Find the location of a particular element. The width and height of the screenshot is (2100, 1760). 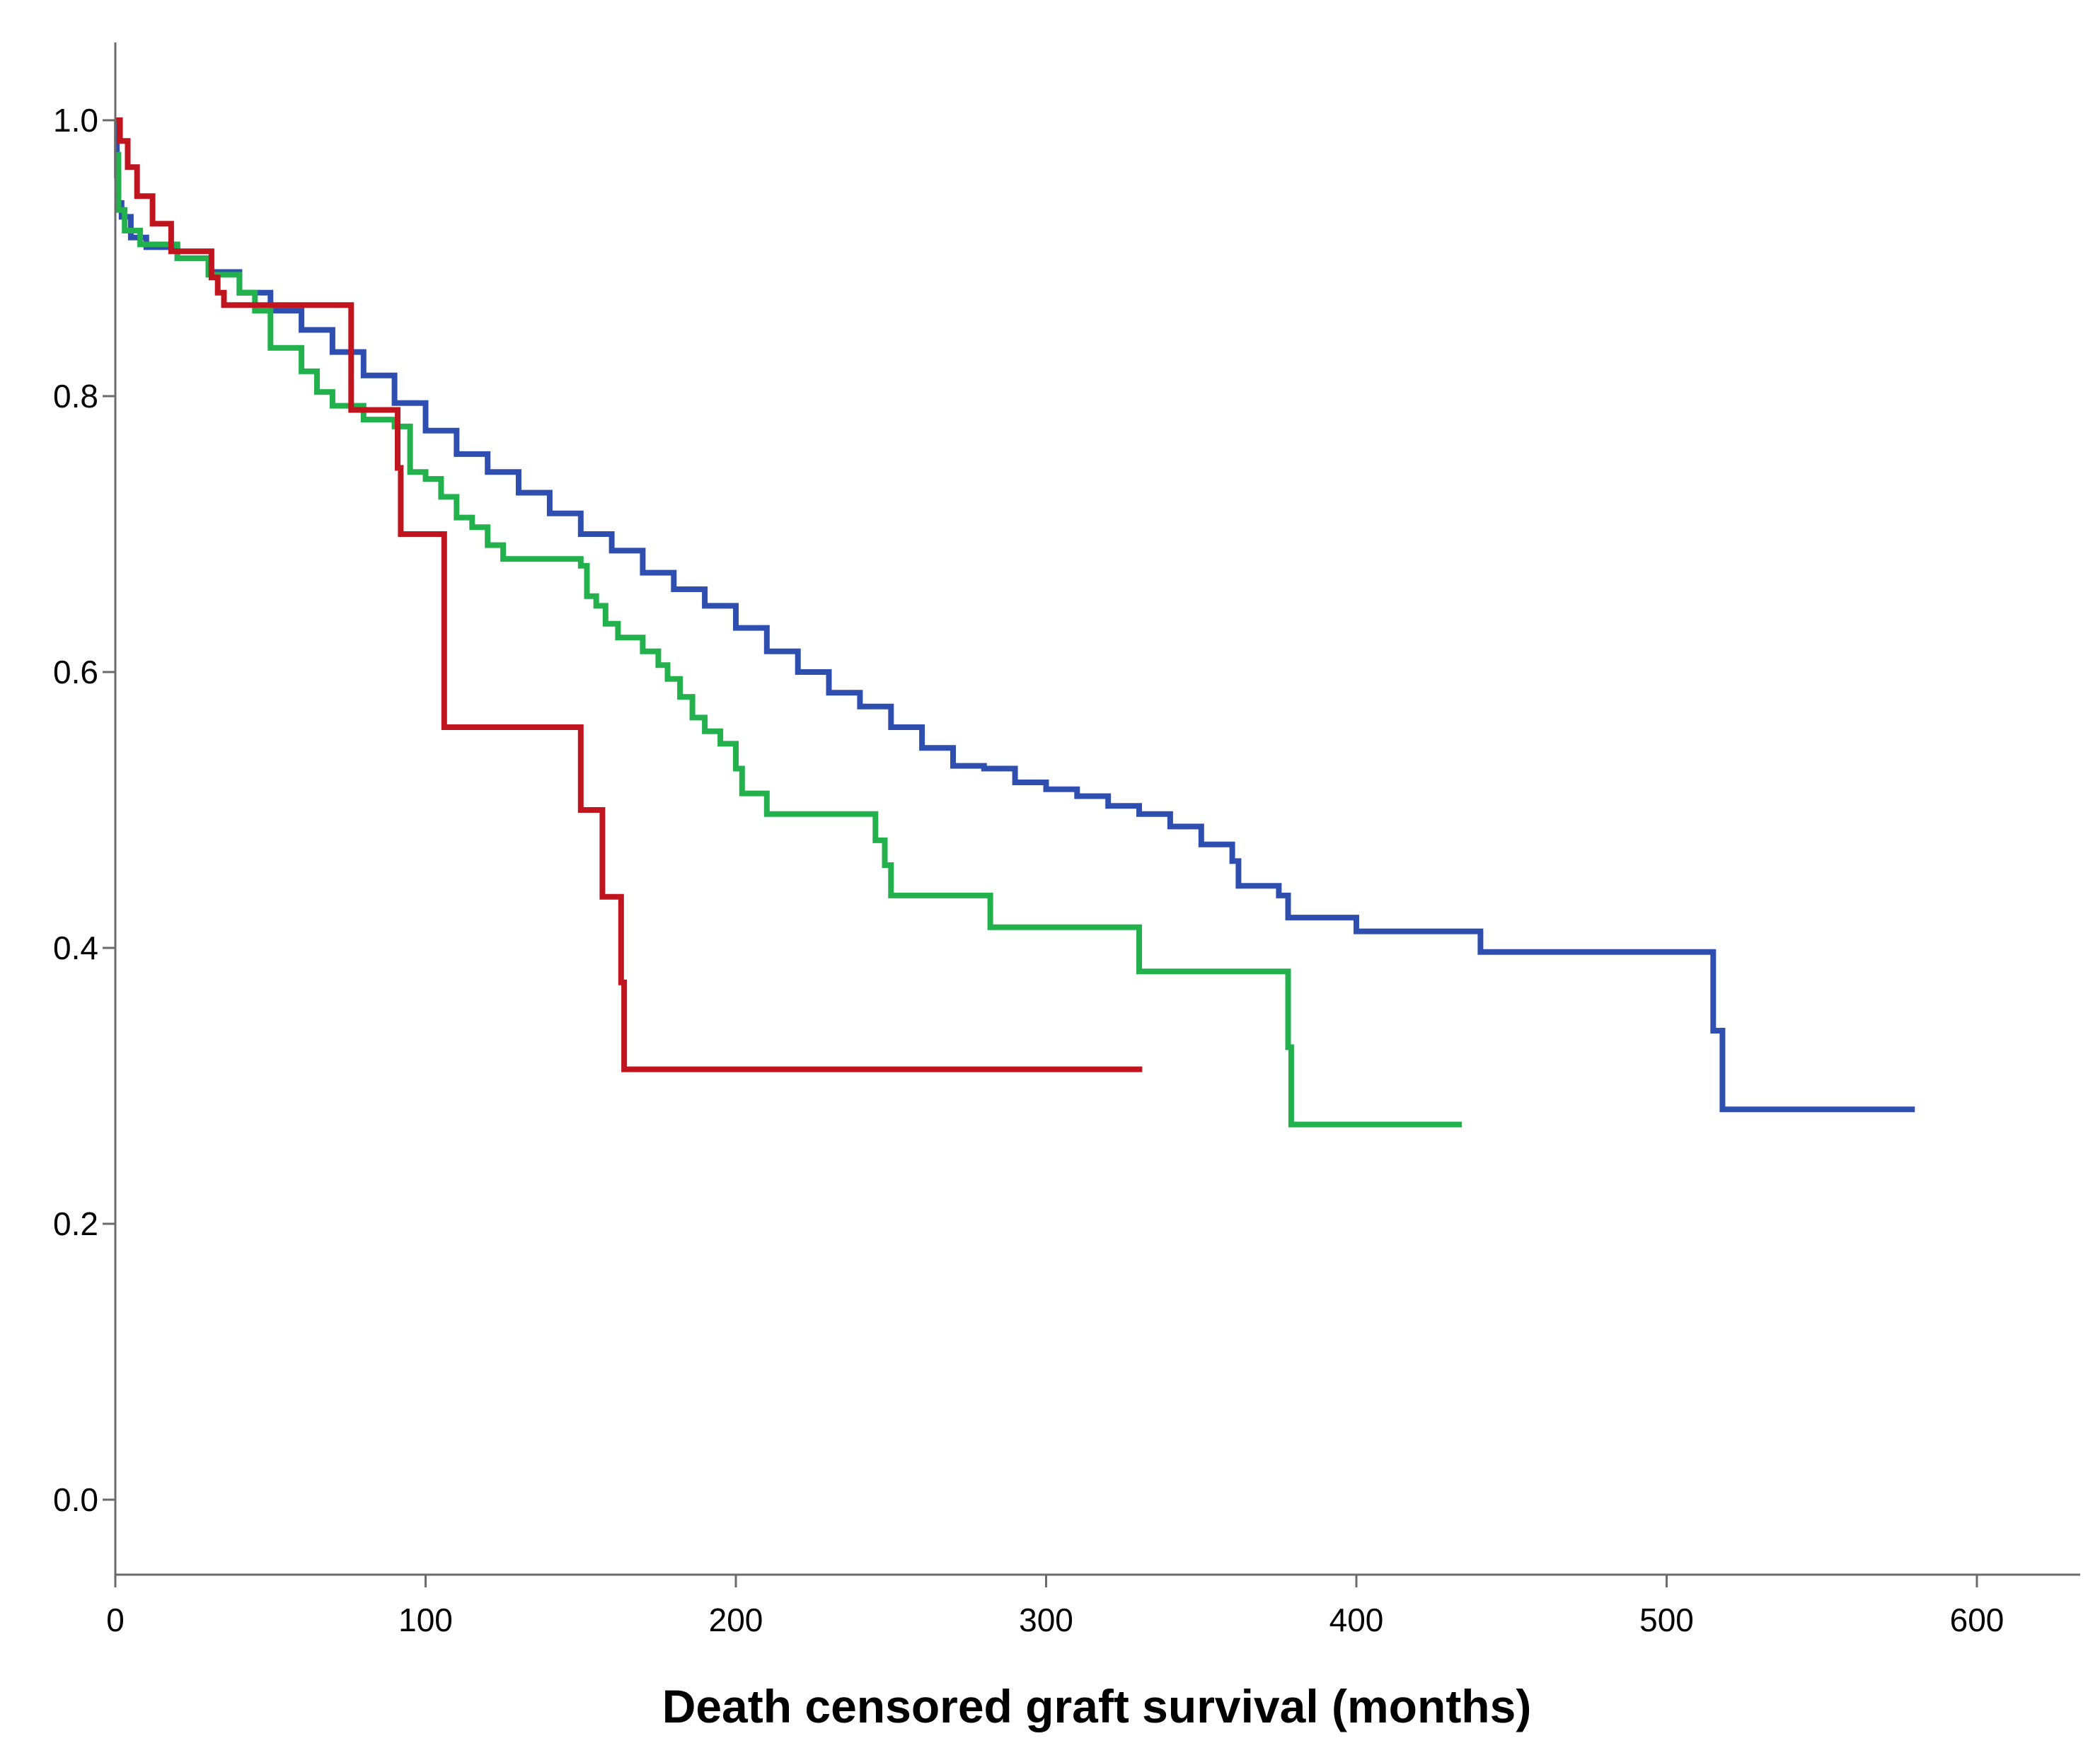

y-tick-label: 0.6 is located at coordinates (75, 672).